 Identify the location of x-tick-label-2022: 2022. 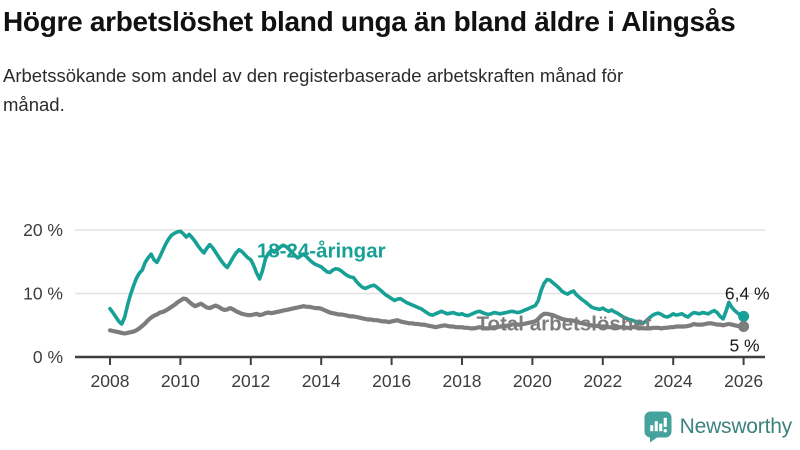
(602, 381).